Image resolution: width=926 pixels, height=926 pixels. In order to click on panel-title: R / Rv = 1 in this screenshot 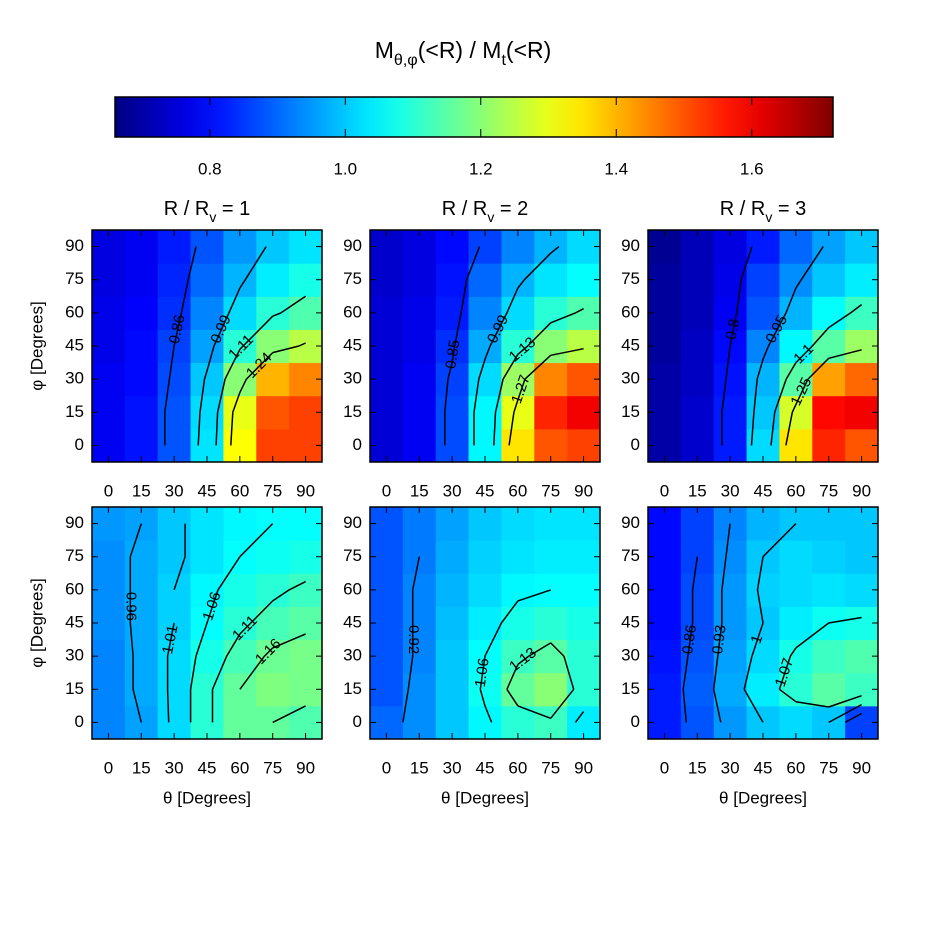, I will do `click(207, 211)`.